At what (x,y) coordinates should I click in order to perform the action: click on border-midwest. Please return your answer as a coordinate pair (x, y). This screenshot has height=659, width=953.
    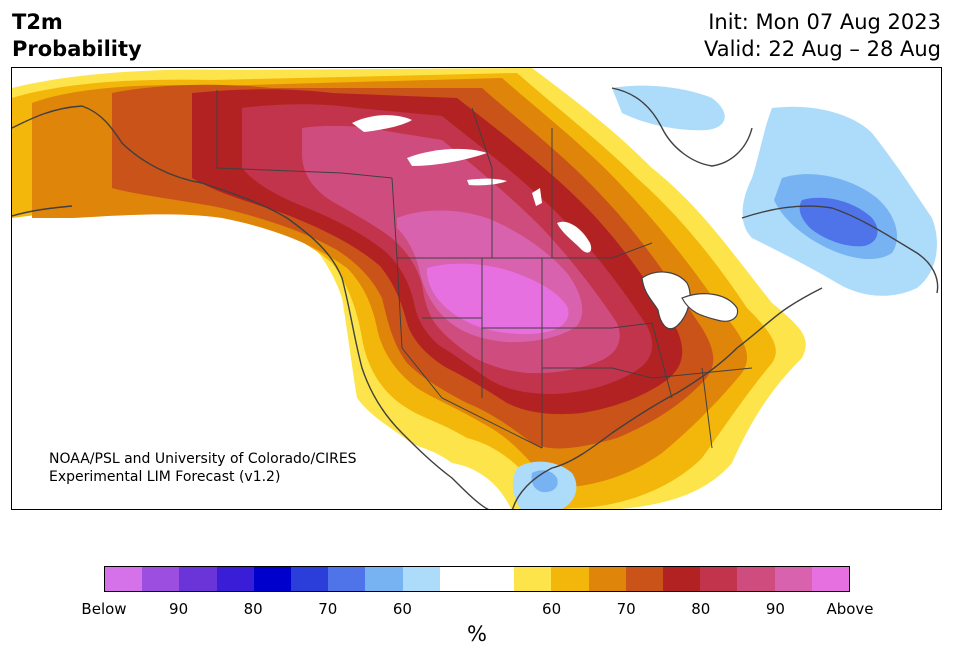
    Looking at the image, I should click on (682, 385).